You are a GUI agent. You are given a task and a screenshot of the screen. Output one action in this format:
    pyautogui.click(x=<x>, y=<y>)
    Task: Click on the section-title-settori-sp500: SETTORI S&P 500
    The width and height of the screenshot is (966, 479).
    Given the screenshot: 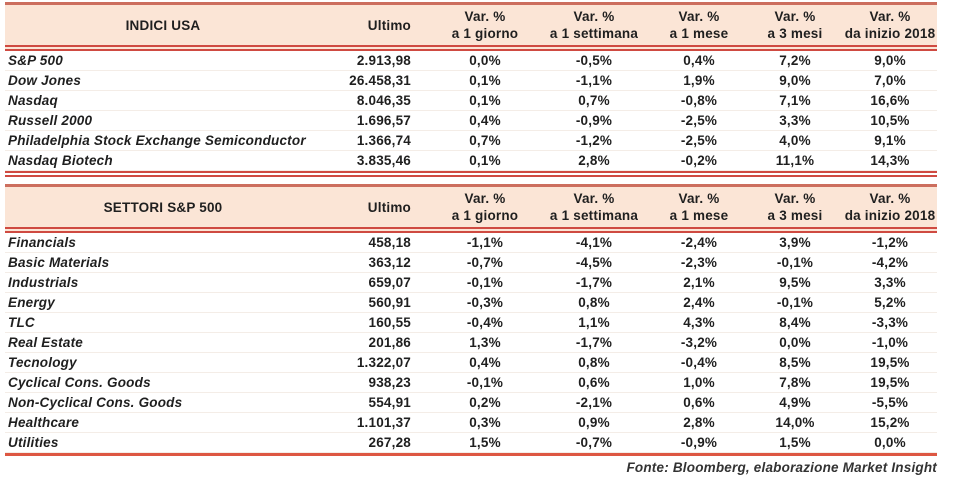 What is the action you would take?
    pyautogui.click(x=163, y=207)
    